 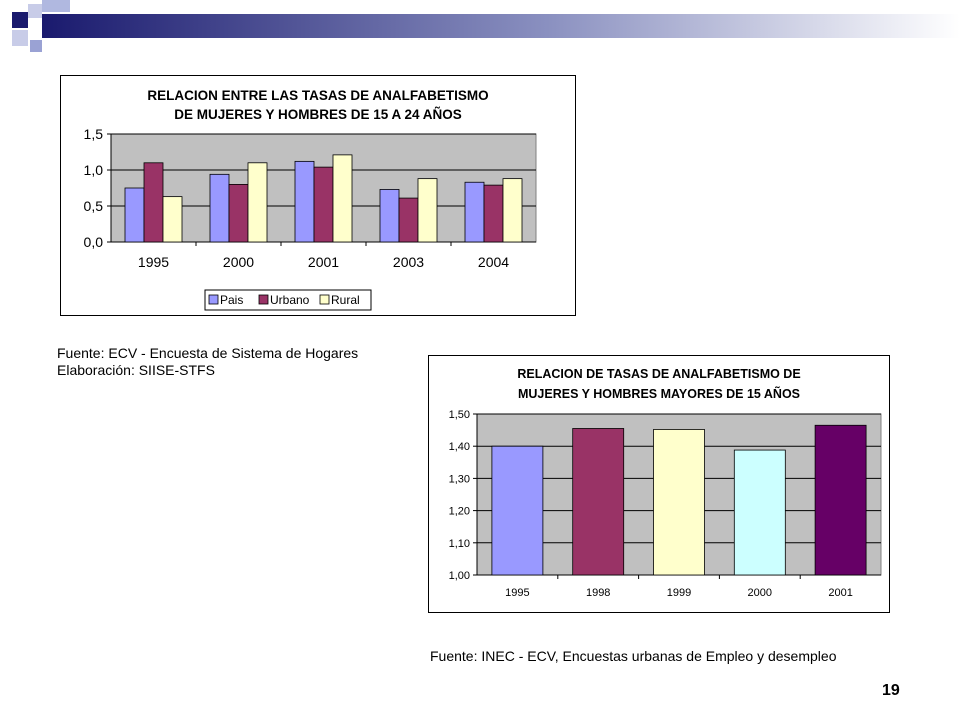 What do you see at coordinates (153, 202) in the screenshot?
I see `chart1-bar-urbano-1995` at bounding box center [153, 202].